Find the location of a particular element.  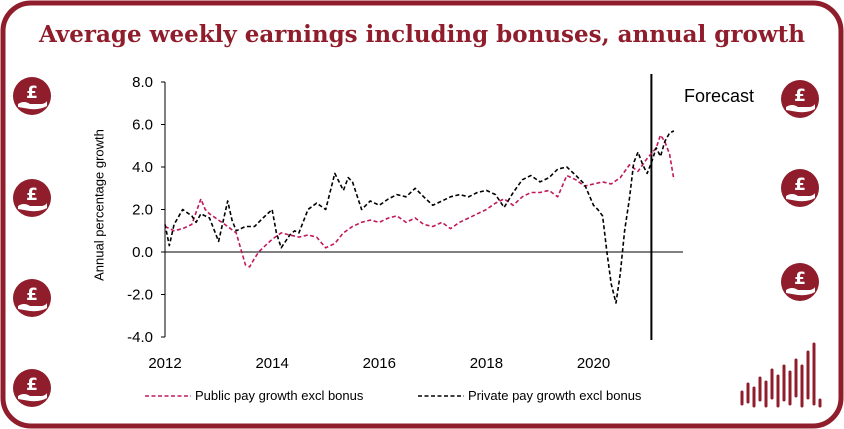

legend-label-private: Private pay growth excl bonus is located at coordinates (555, 395).